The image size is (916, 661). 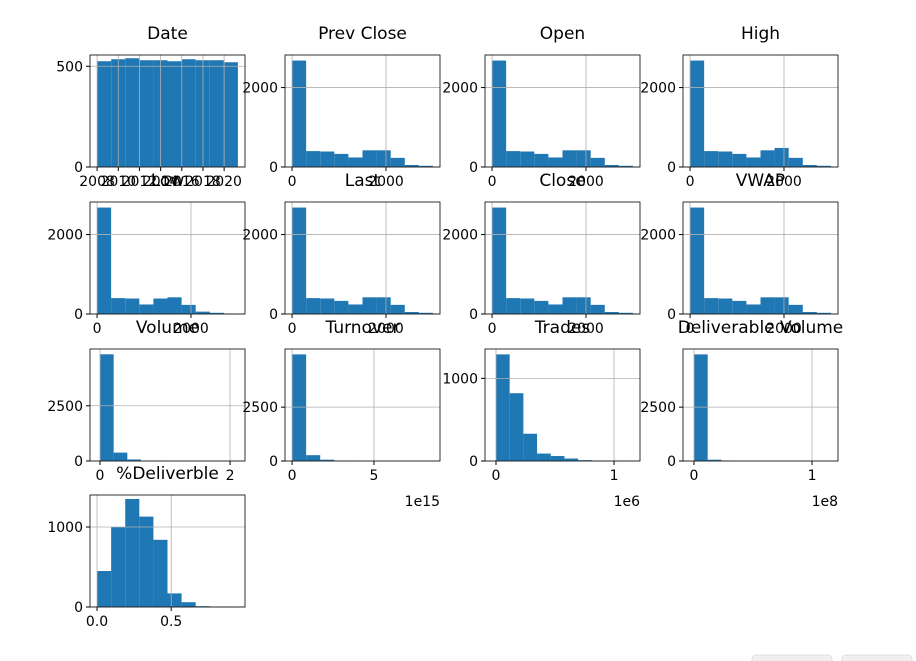 I want to click on y-tick-label: 500, so click(x=69, y=67).